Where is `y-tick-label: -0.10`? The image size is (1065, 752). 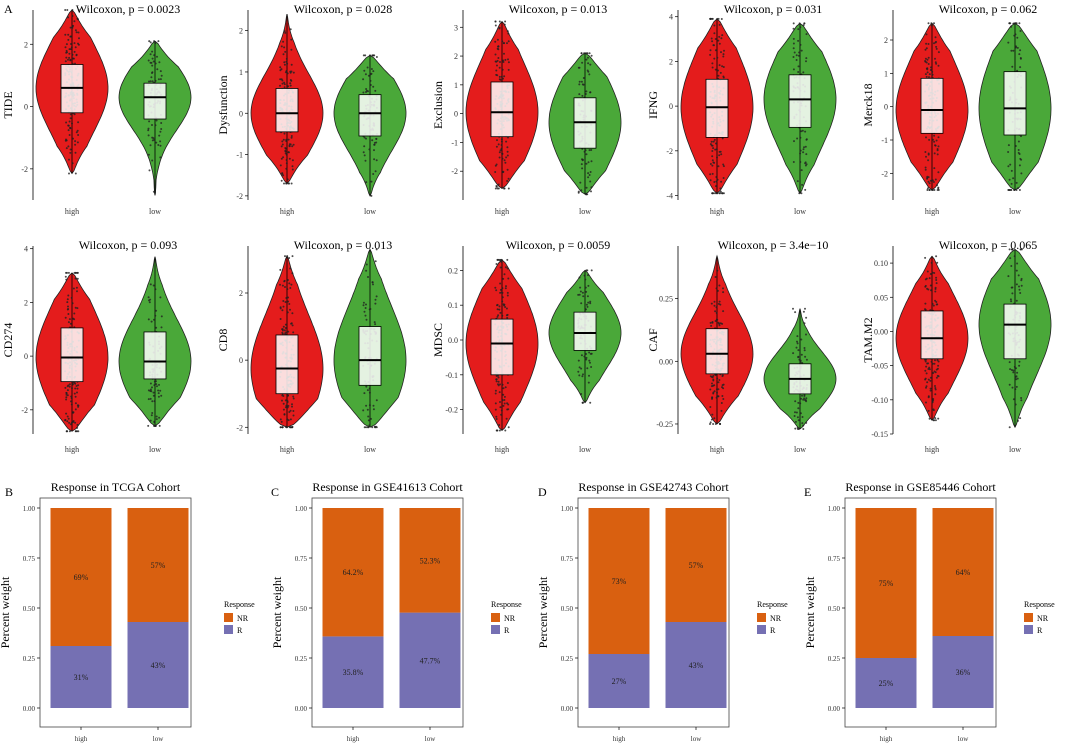
y-tick-label: -0.10 is located at coordinates (879, 400).